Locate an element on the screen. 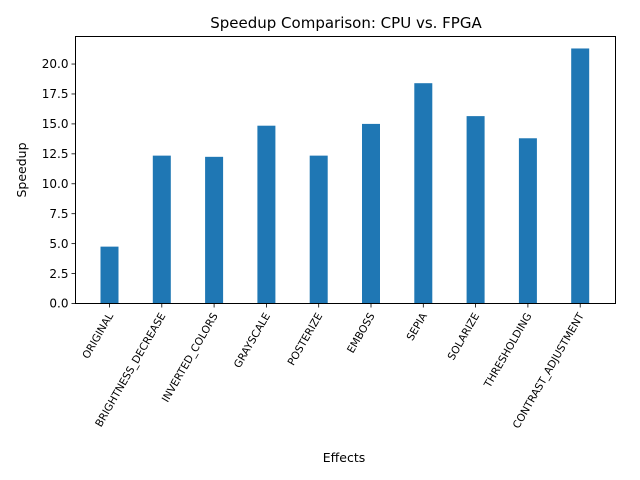 This screenshot has height=480, width=640. bar-brightness-decrease is located at coordinates (161, 229).